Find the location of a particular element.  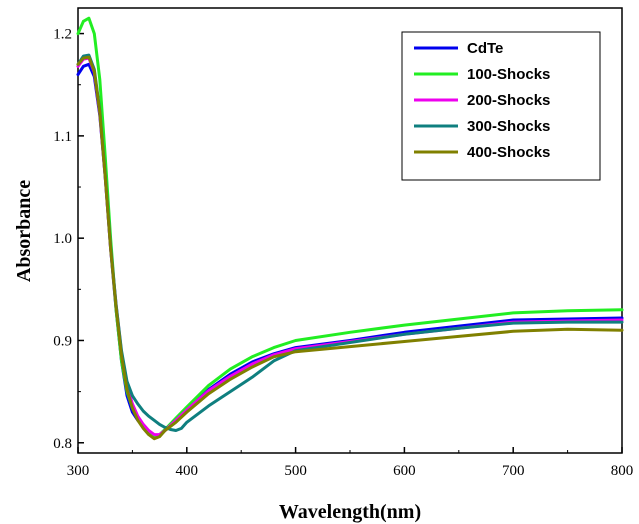

legend-label: 400-Shocks is located at coordinates (508, 152).